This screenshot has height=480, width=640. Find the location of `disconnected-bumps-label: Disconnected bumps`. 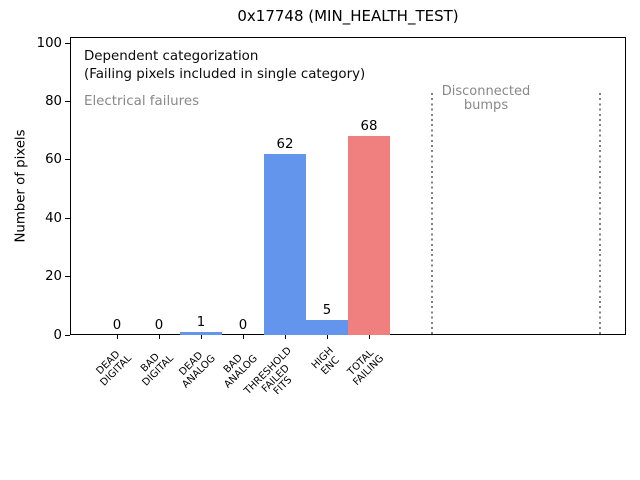

disconnected-bumps-label: Disconnected bumps is located at coordinates (486, 98).